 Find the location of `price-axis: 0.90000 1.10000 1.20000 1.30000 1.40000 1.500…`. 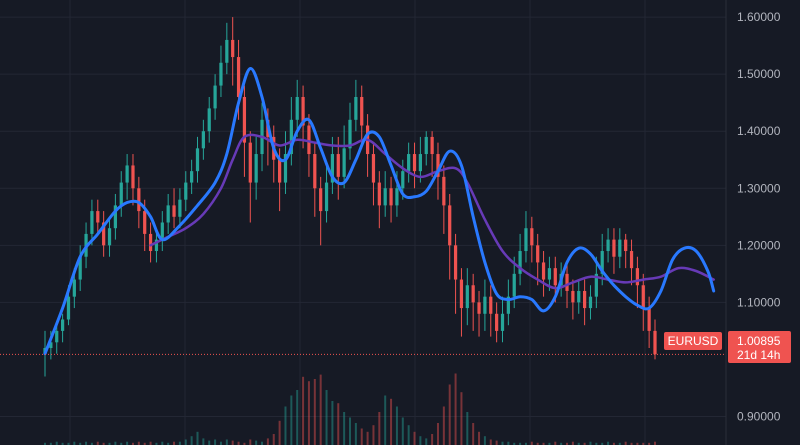

price-axis: 0.90000 1.10000 1.20000 1.30000 1.40000 1.500… is located at coordinates (759, 216).